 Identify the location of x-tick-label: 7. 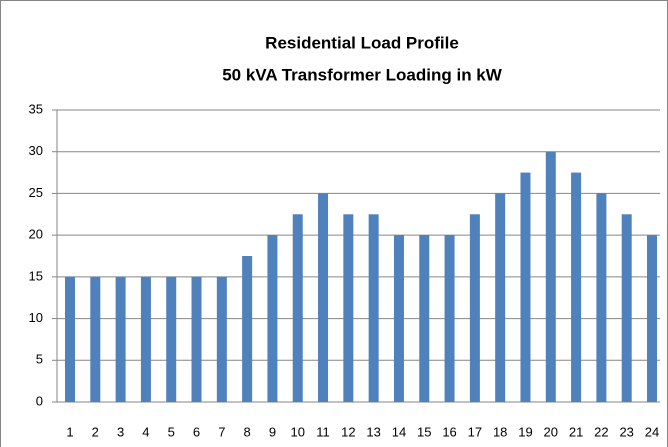
(221, 431).